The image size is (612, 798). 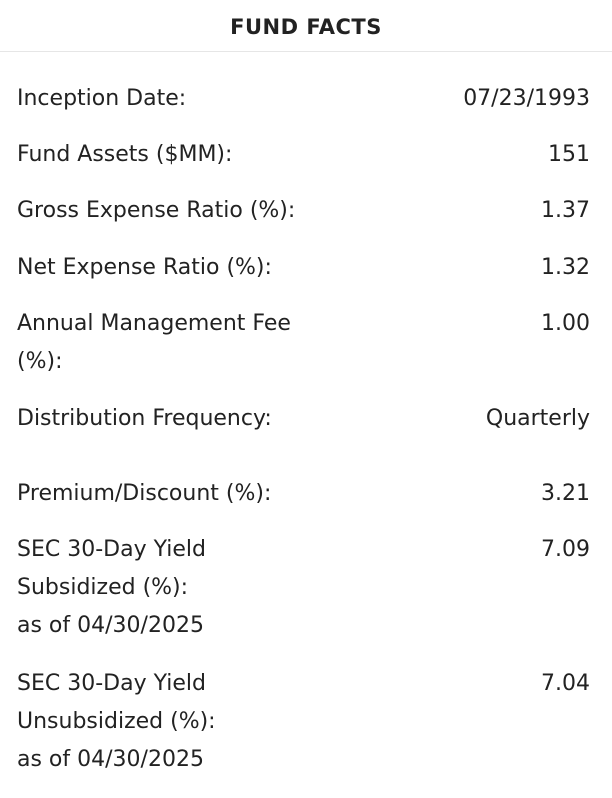 What do you see at coordinates (40, 361) in the screenshot?
I see `fact-label-line: (%):` at bounding box center [40, 361].